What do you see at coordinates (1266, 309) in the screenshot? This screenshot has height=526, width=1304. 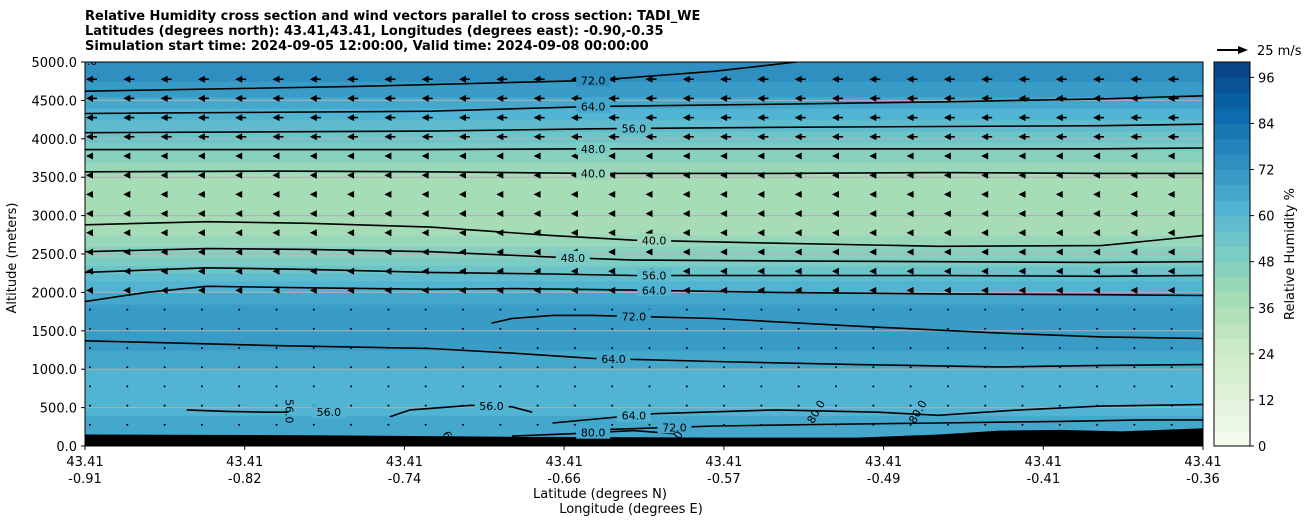 I see `colorbar-tick-label: 36` at bounding box center [1266, 309].